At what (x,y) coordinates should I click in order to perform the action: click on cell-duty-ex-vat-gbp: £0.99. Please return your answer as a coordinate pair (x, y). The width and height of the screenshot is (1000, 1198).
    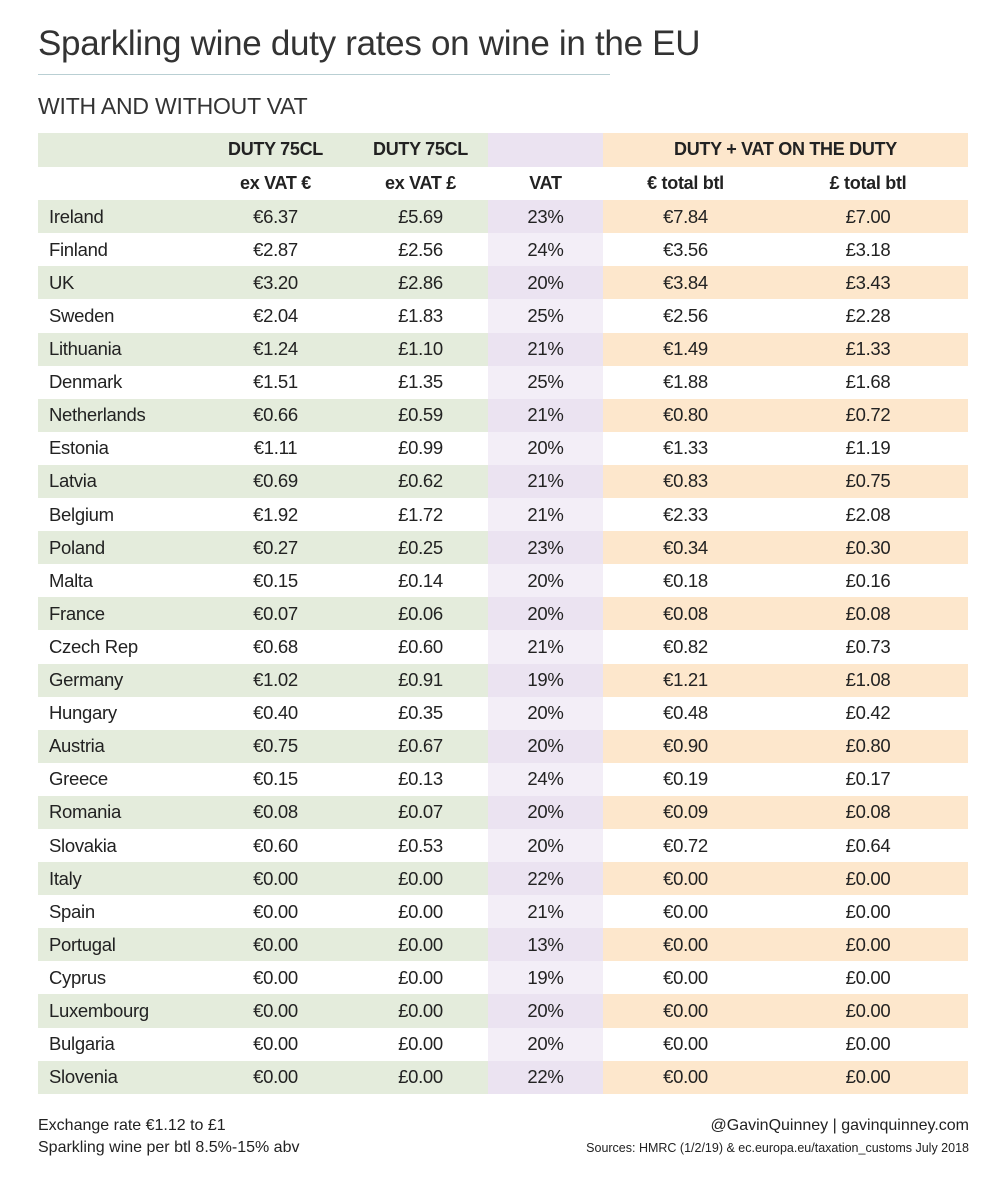
    Looking at the image, I should click on (420, 448).